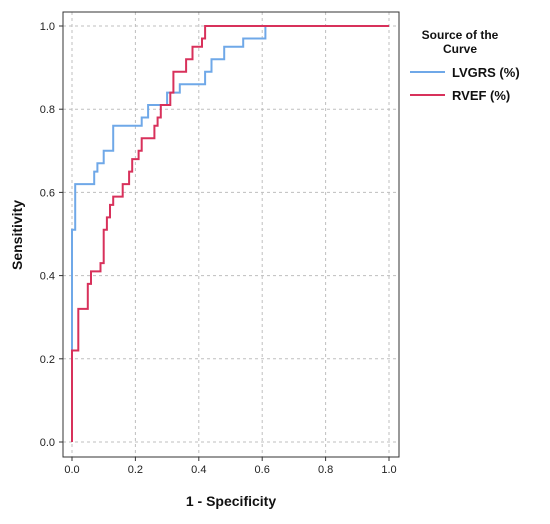 Image resolution: width=550 pixels, height=524 pixels. What do you see at coordinates (262, 470) in the screenshot?
I see `x-tick-label: 0.6` at bounding box center [262, 470].